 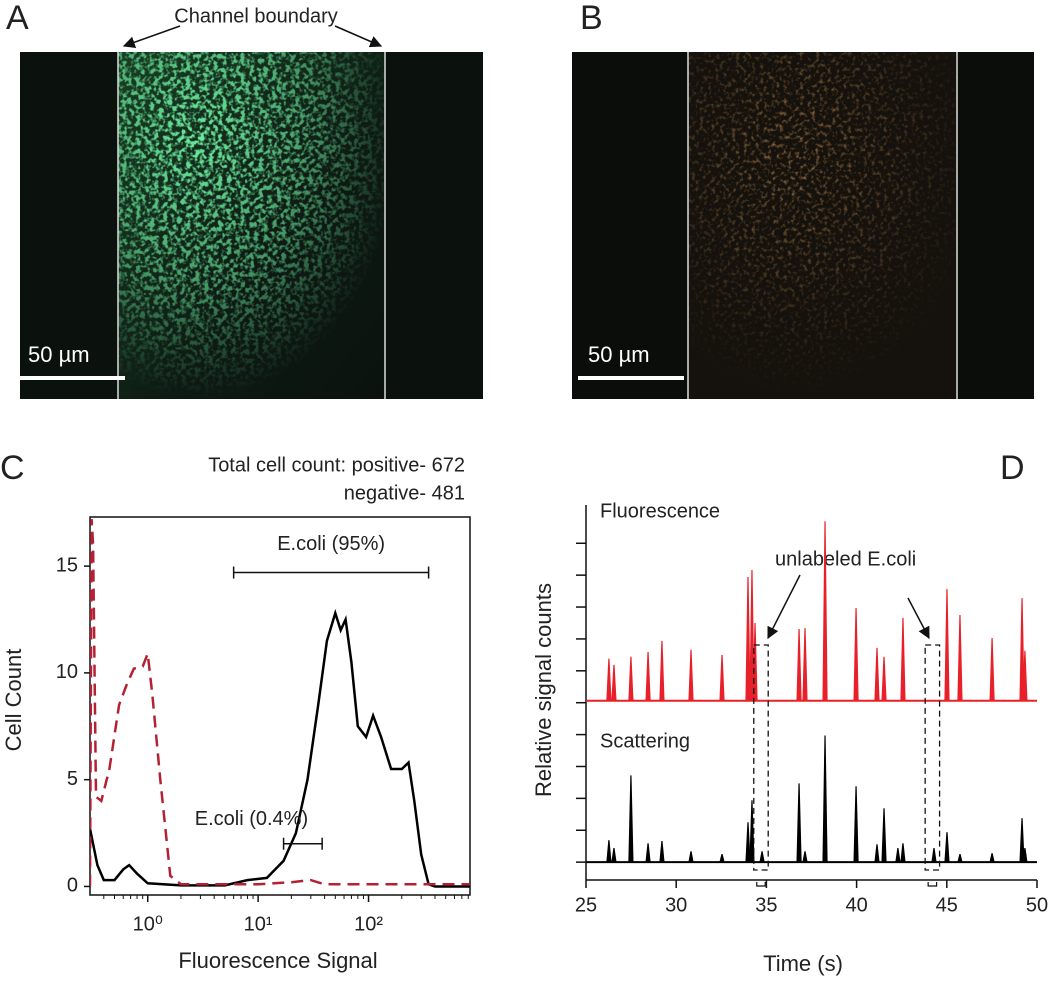 What do you see at coordinates (845, 559) in the screenshot?
I see `annotation: unlabeled E.coli` at bounding box center [845, 559].